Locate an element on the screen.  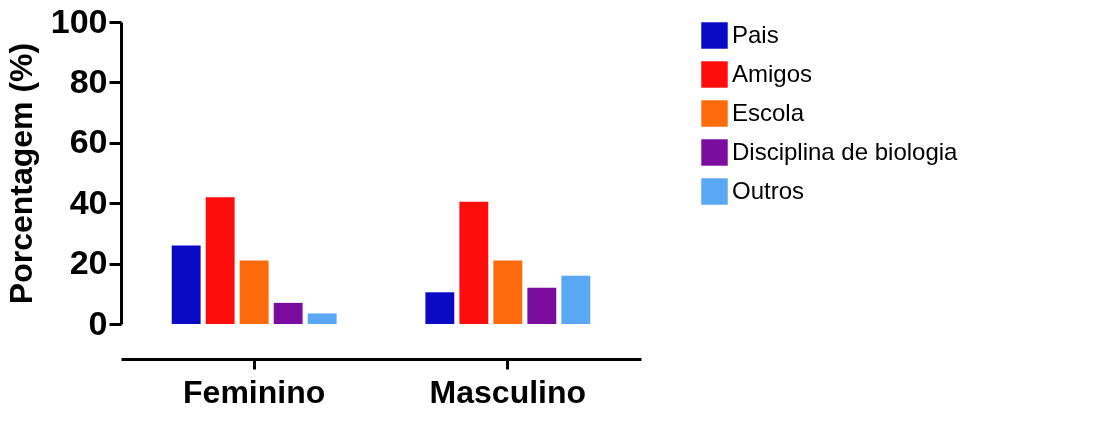
y-tick-label: 60 is located at coordinates (88, 141).